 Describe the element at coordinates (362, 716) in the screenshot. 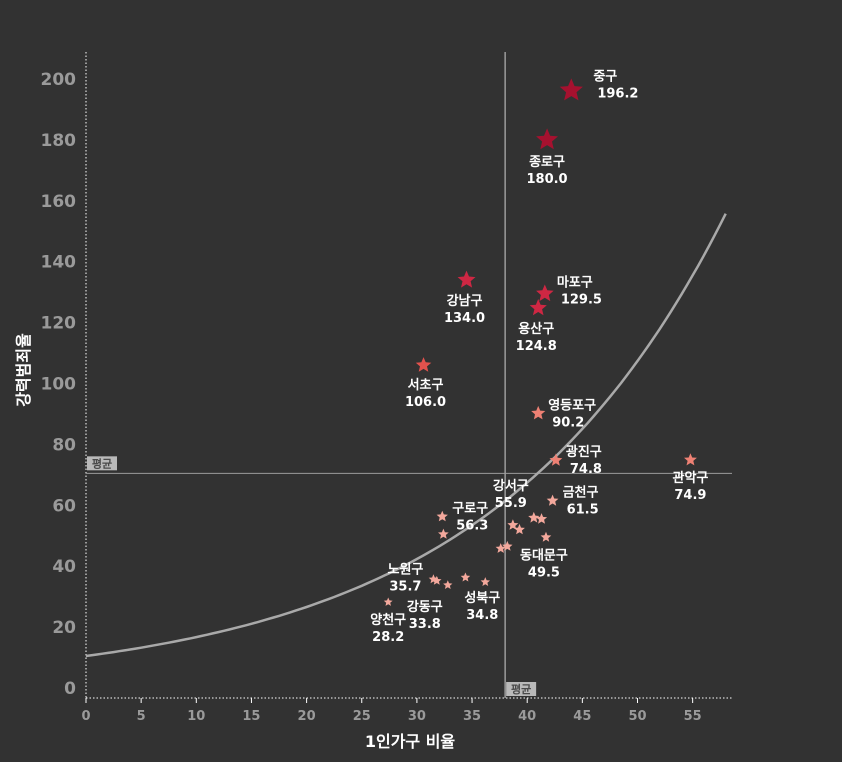

I see `x-tick-label: 25` at that location.